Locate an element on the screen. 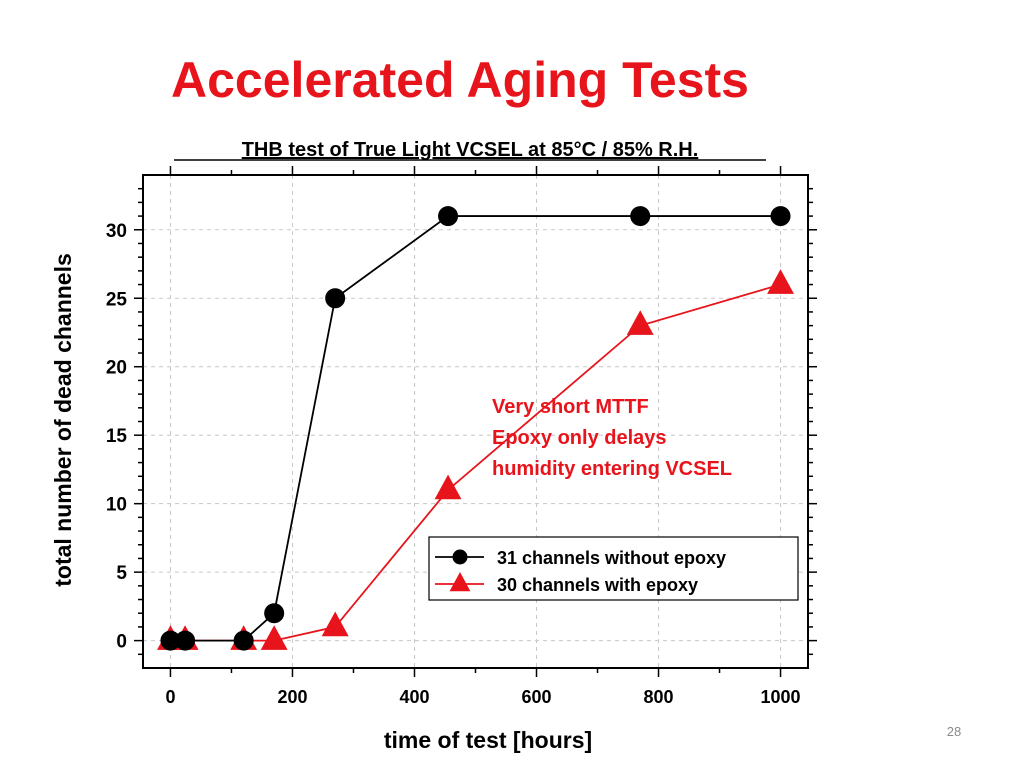  y-tick-label: 20 is located at coordinates (116, 368).